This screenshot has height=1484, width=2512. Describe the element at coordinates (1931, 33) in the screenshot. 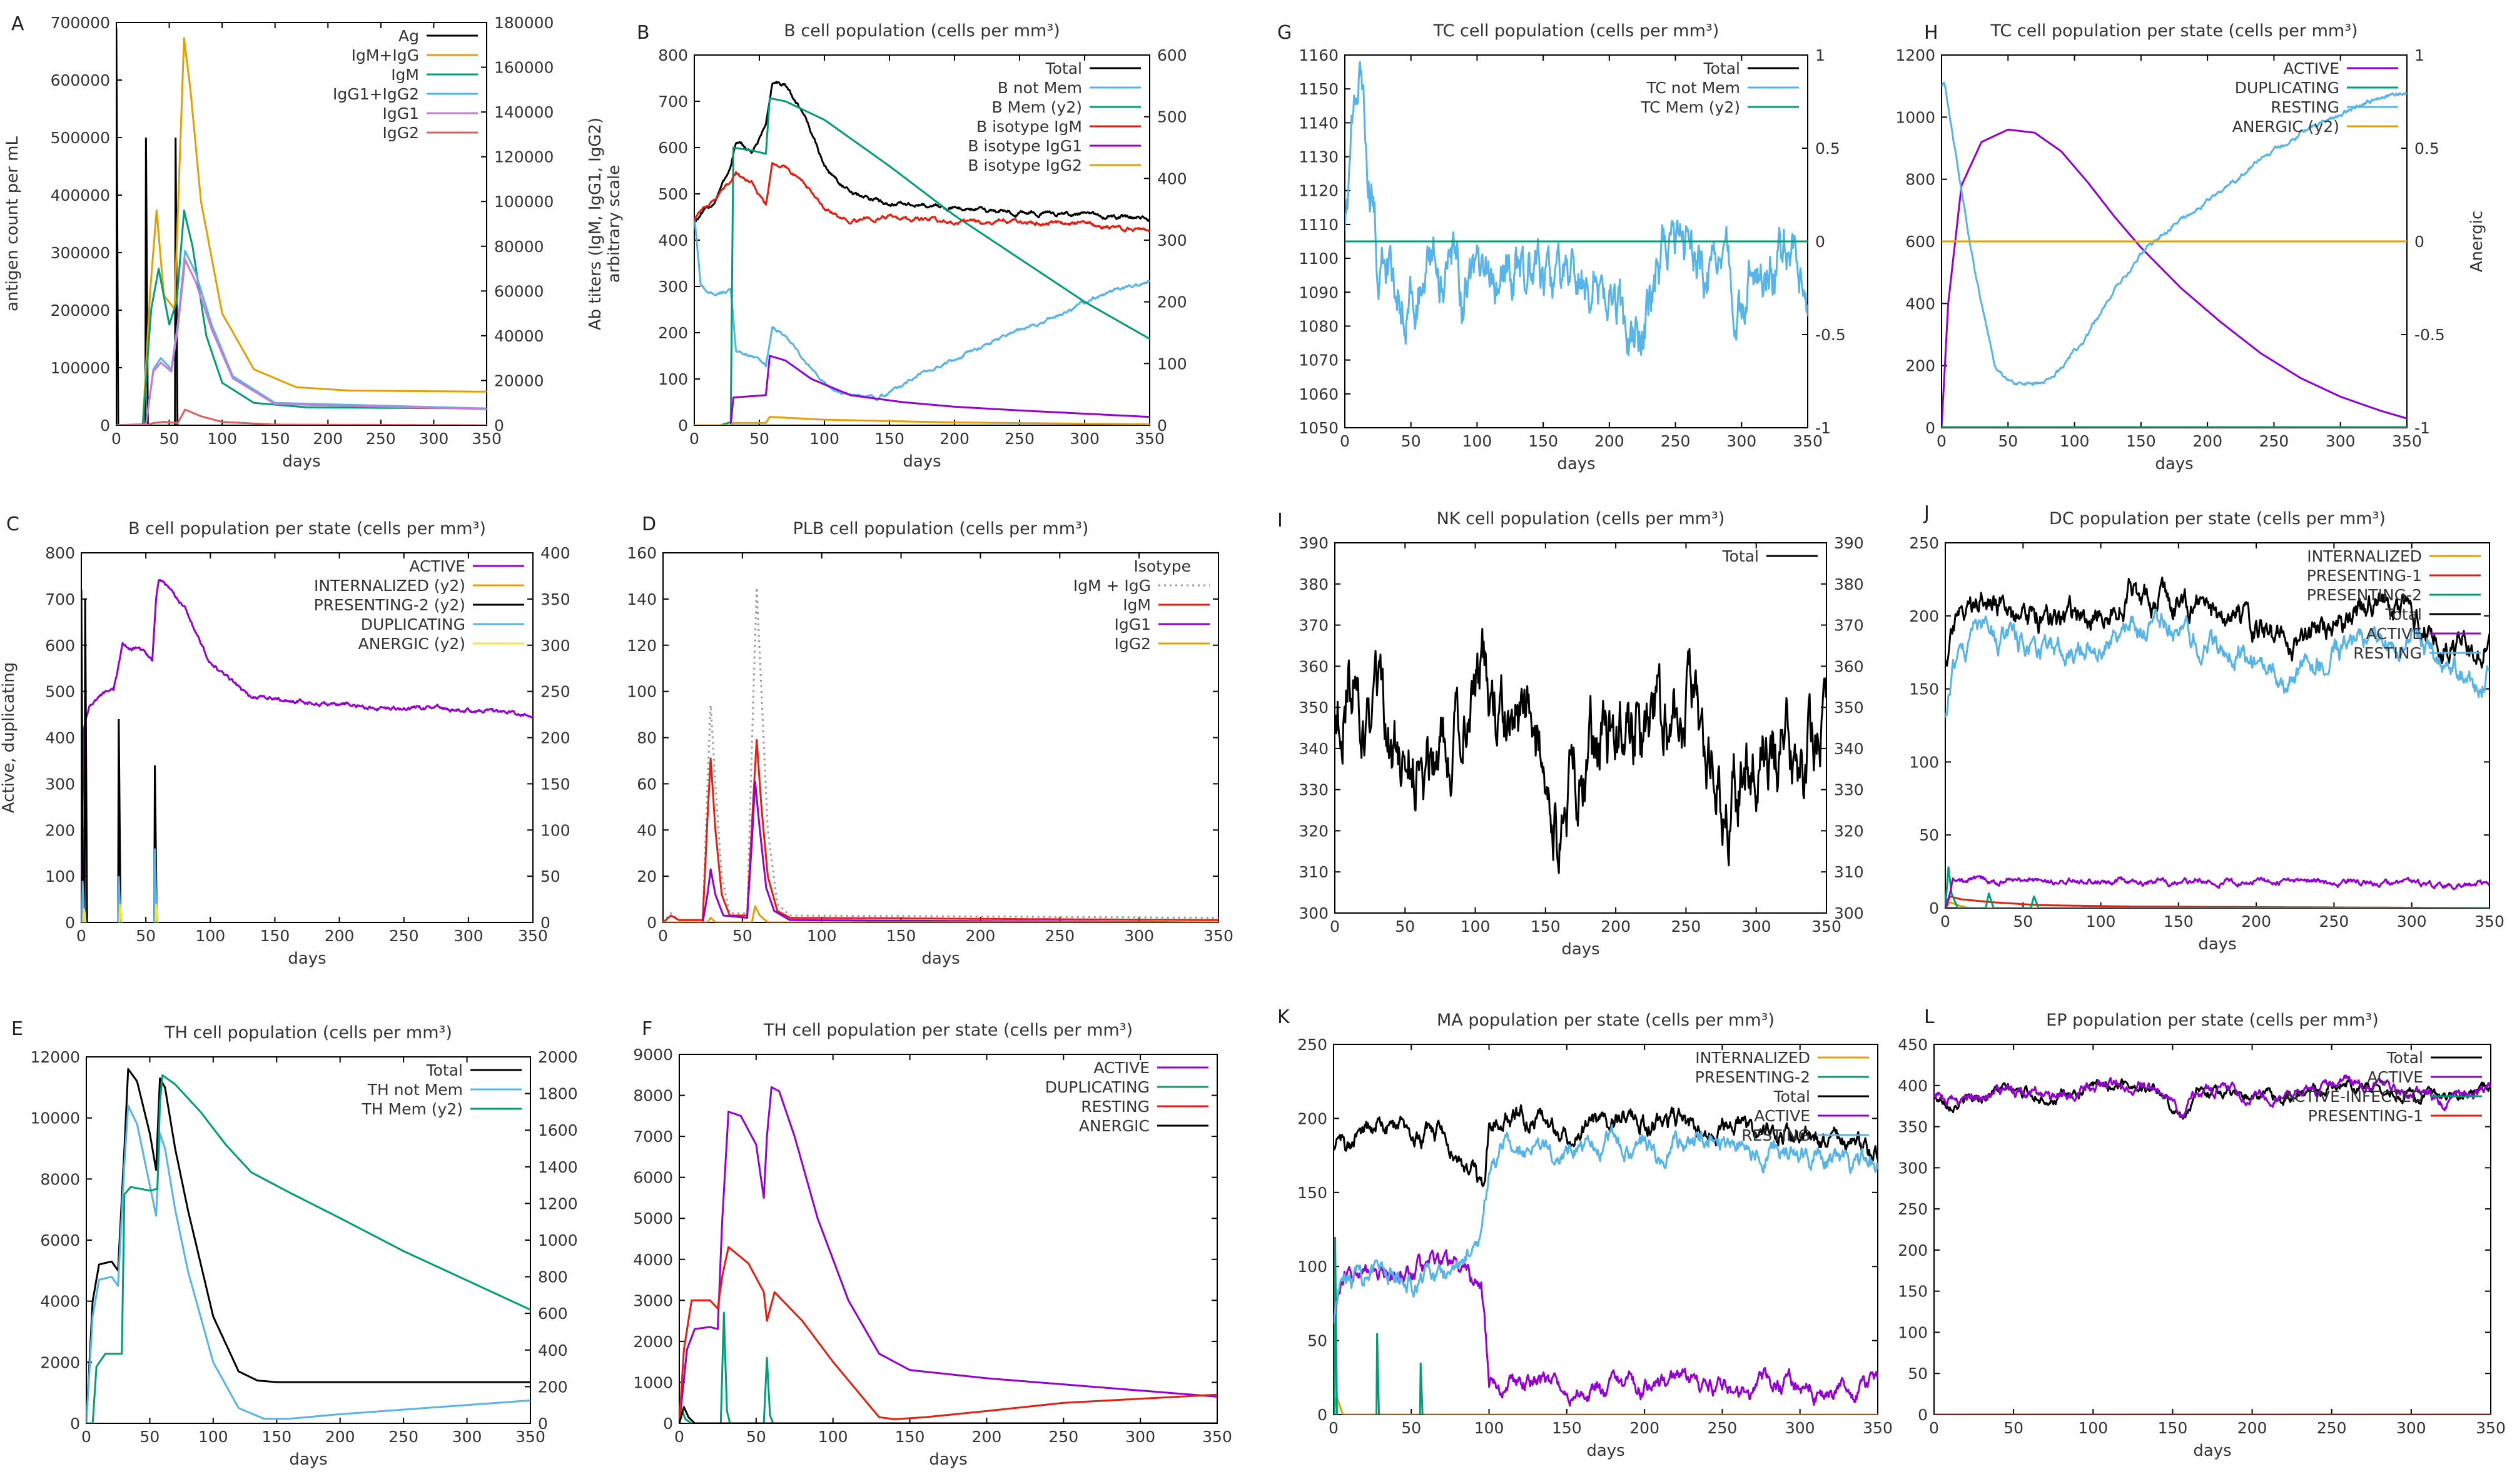

I see `panel-letter: H` at that location.